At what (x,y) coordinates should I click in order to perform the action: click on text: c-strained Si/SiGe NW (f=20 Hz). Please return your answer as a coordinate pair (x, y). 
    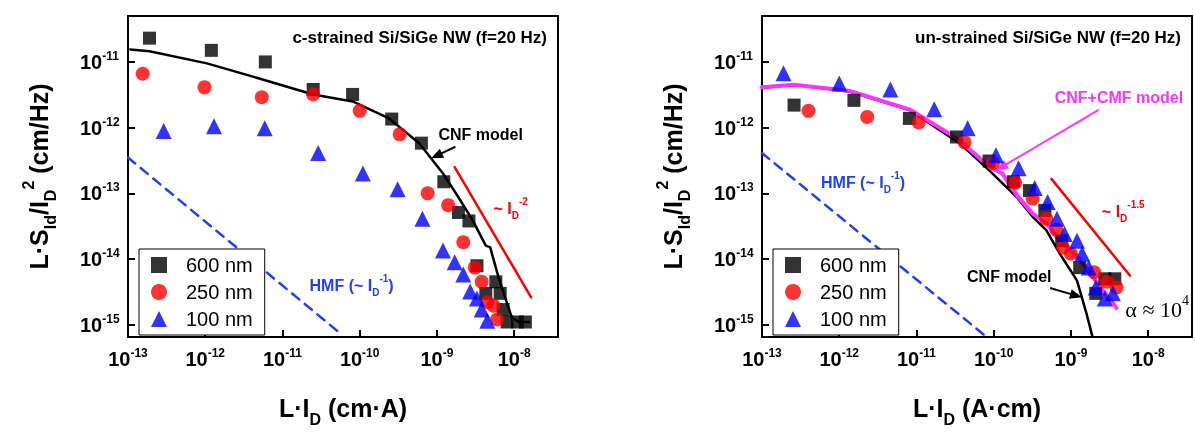
    Looking at the image, I should click on (420, 37).